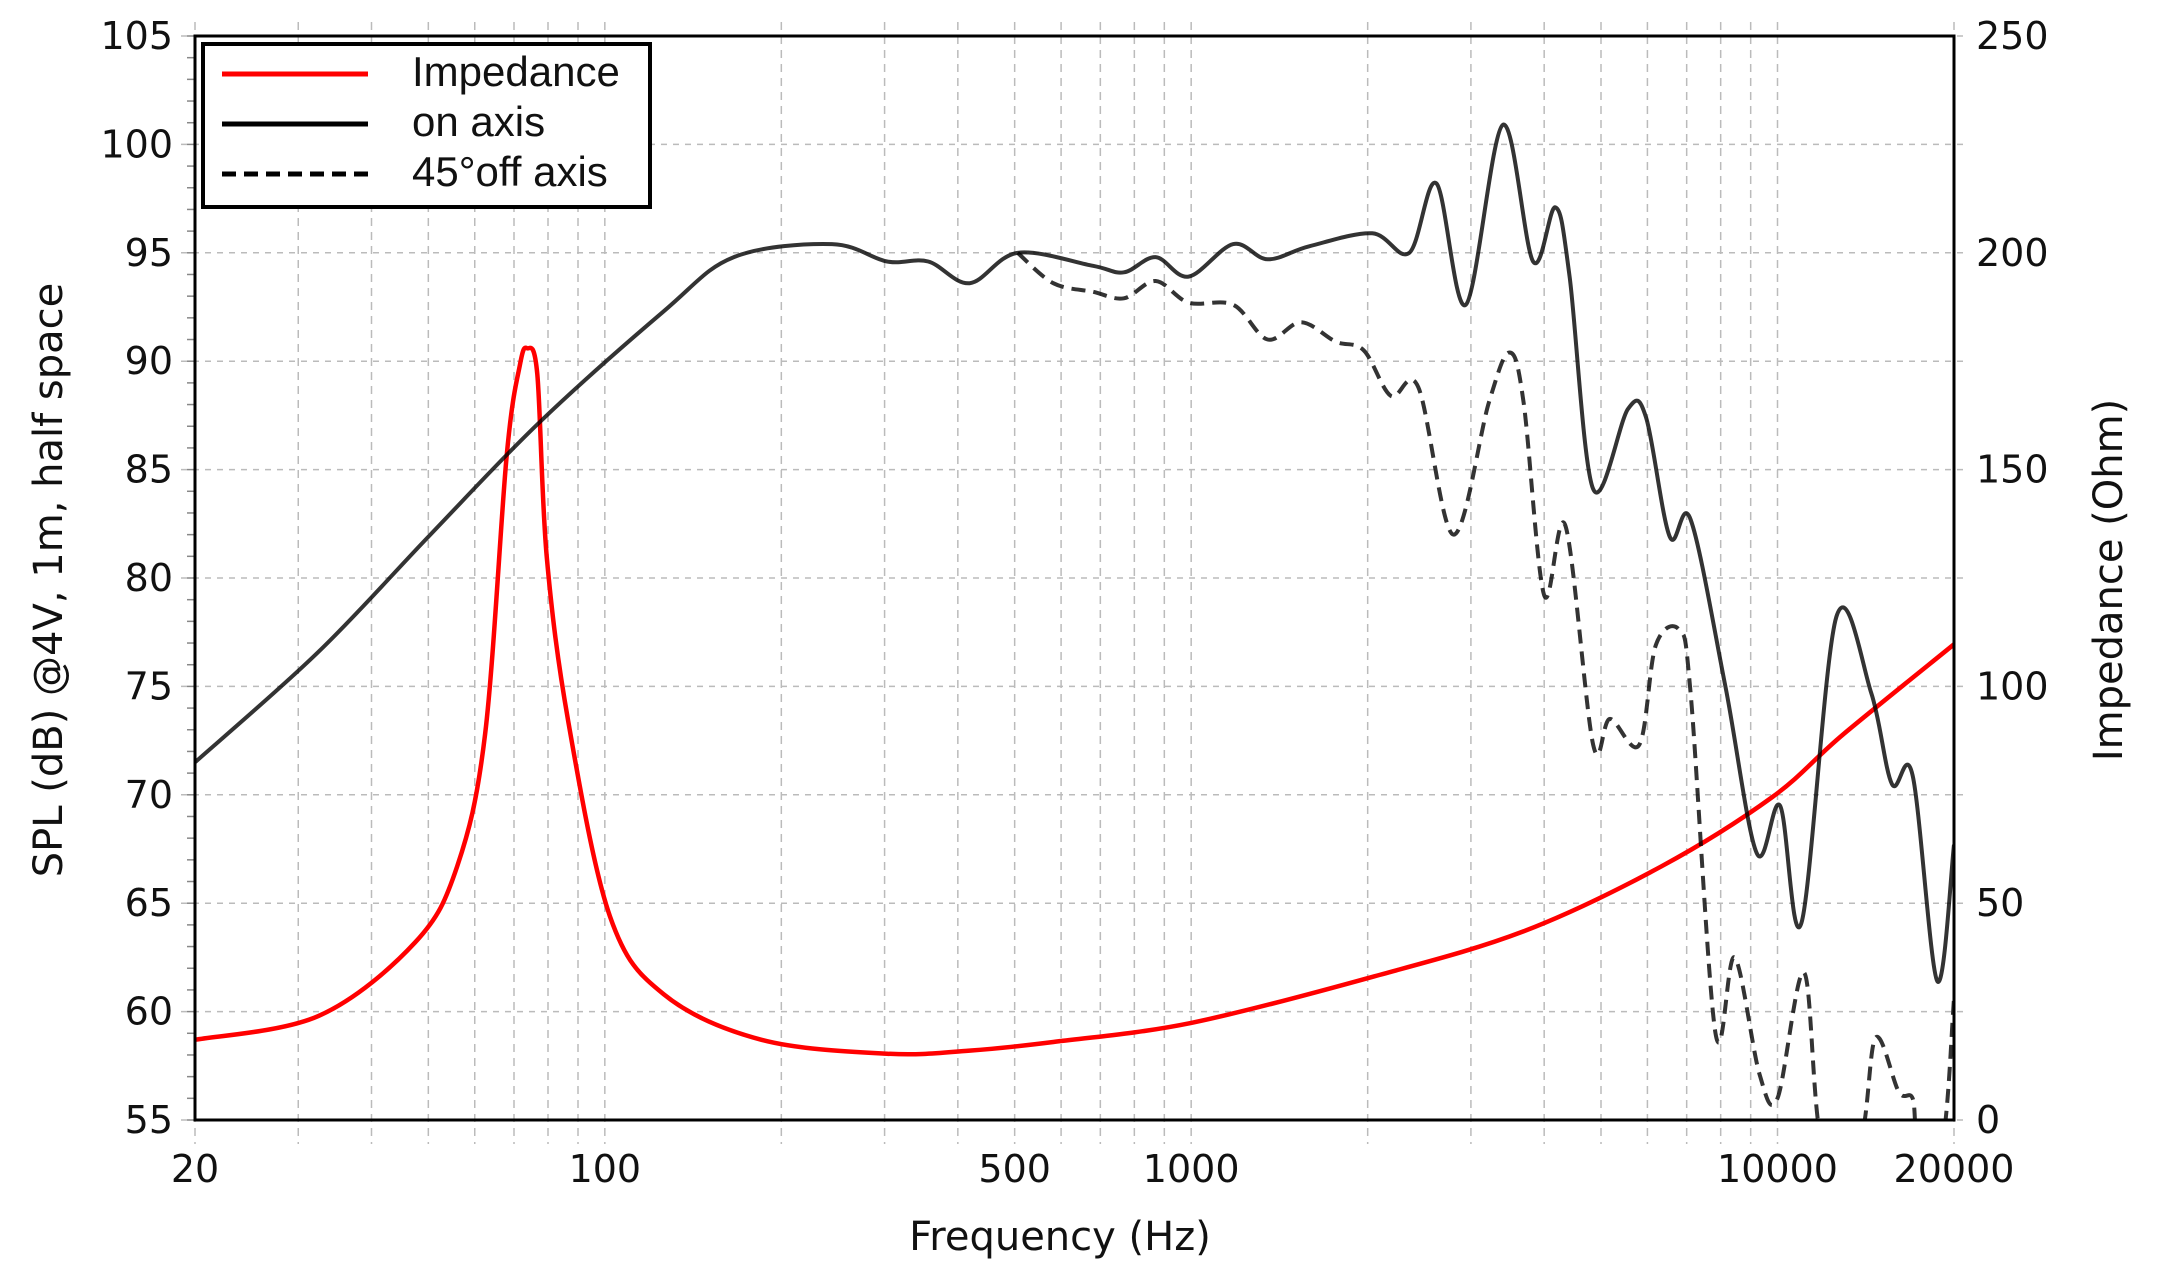 This screenshot has width=2162, height=1282. Describe the element at coordinates (1988, 1120) in the screenshot. I see `y2-tick-label: 0` at that location.